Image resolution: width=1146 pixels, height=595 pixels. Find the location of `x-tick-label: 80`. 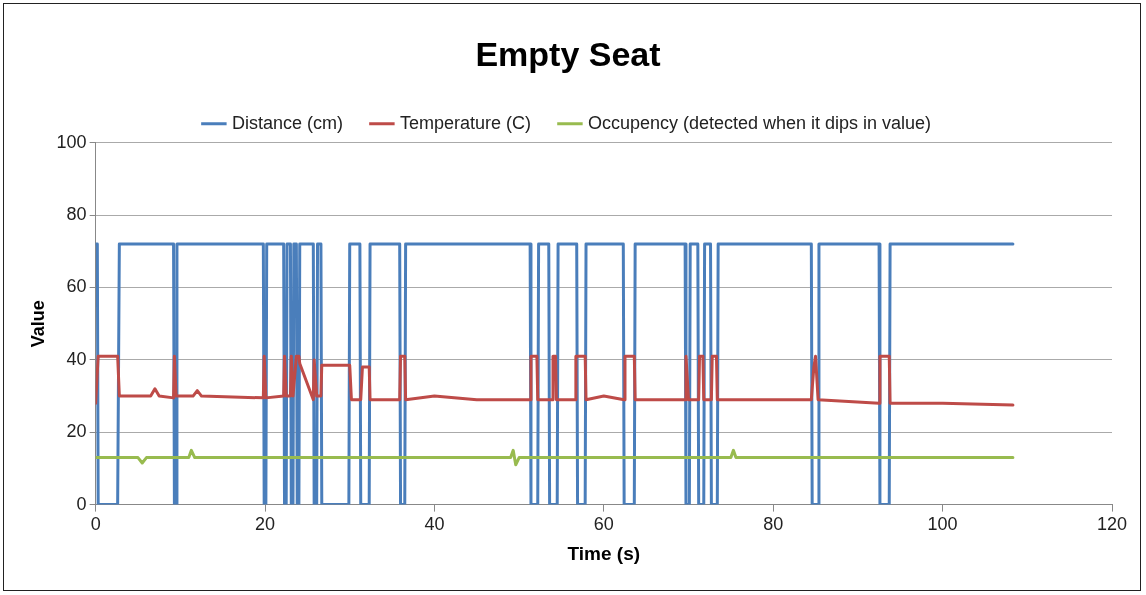

x-tick-label: 80 is located at coordinates (773, 524).